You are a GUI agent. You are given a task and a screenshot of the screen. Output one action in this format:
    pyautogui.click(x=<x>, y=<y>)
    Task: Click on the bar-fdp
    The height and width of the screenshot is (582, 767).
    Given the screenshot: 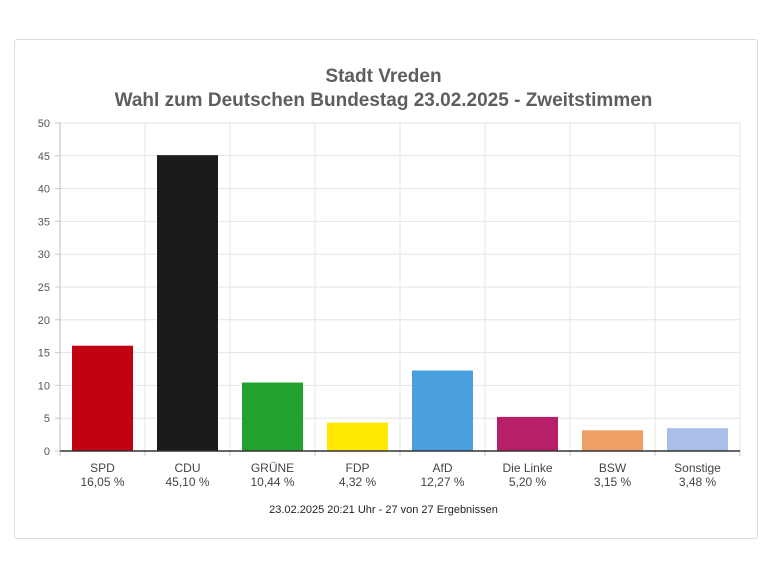 What is the action you would take?
    pyautogui.click(x=357, y=436)
    